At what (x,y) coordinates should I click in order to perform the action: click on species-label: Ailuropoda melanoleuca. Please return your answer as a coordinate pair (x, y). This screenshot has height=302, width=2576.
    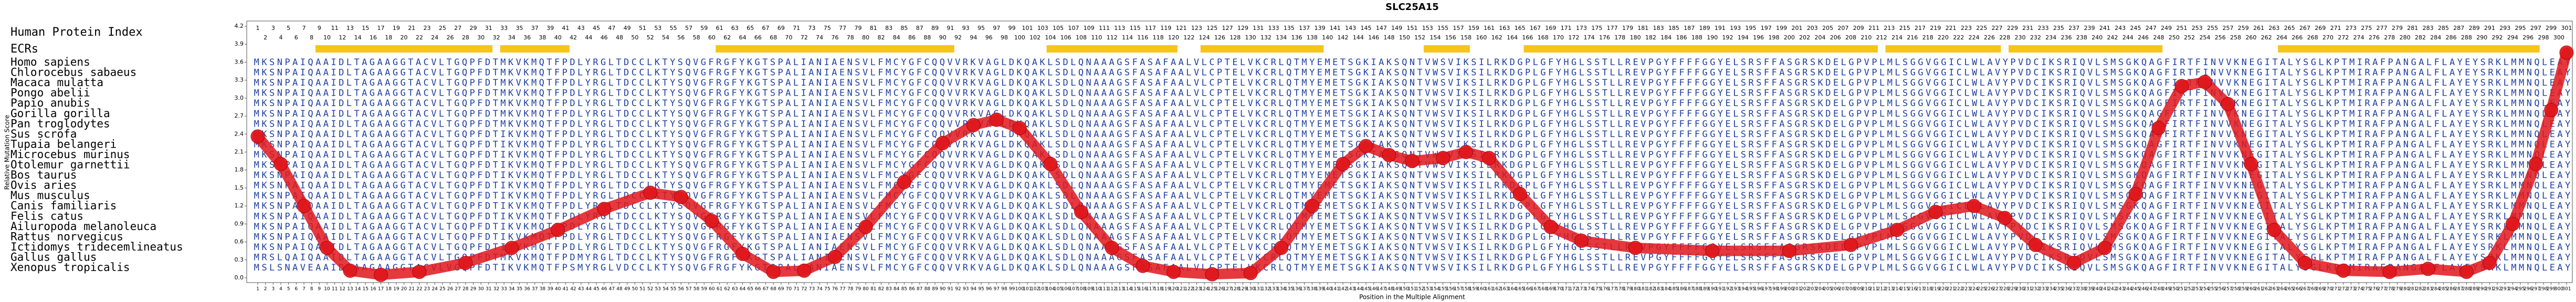
    Looking at the image, I should click on (83, 226).